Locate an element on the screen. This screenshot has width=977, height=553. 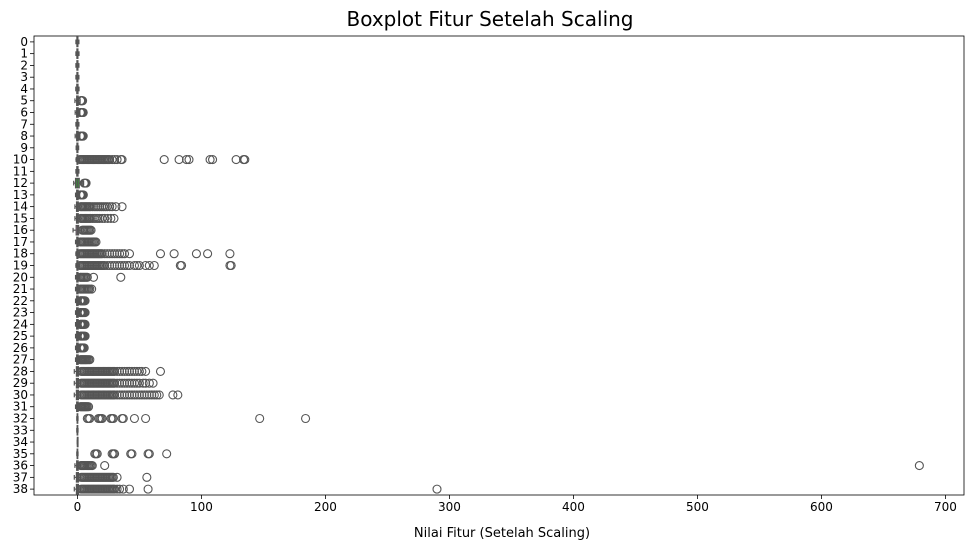
y-tick-label: 23 is located at coordinates (20, 313).